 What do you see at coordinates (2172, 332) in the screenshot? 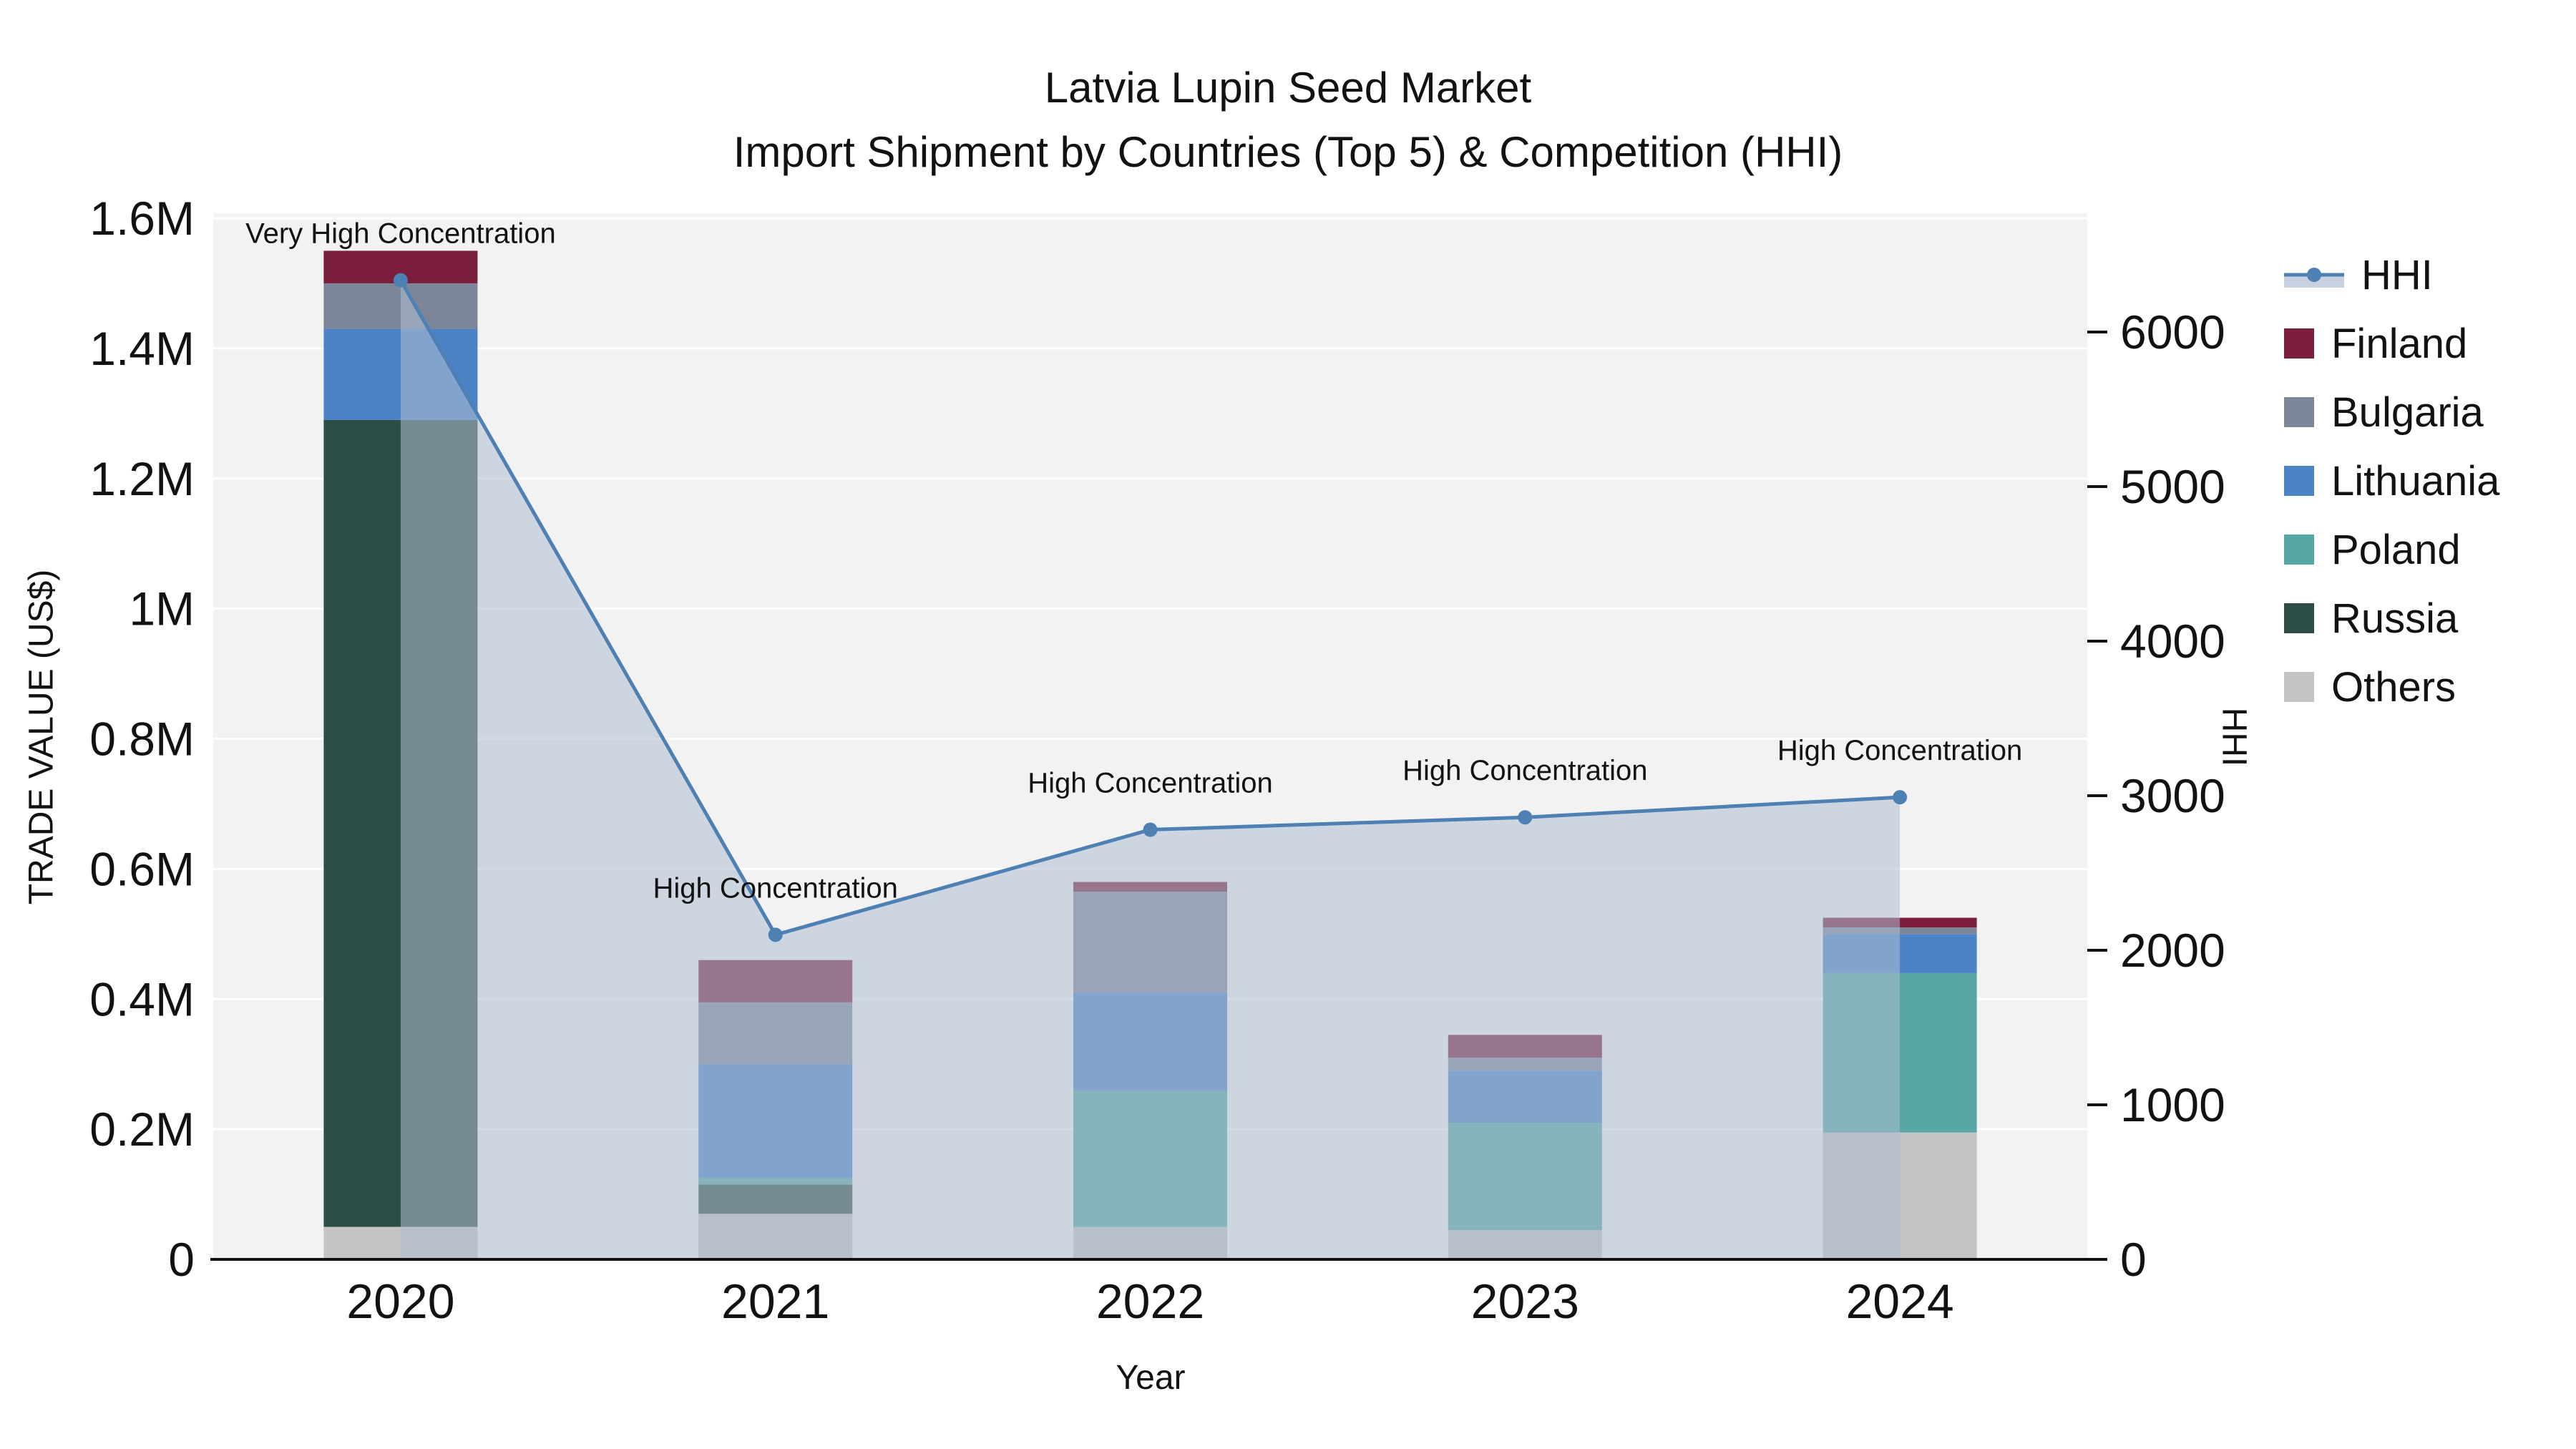
I see `right-tick-label: 6000` at bounding box center [2172, 332].